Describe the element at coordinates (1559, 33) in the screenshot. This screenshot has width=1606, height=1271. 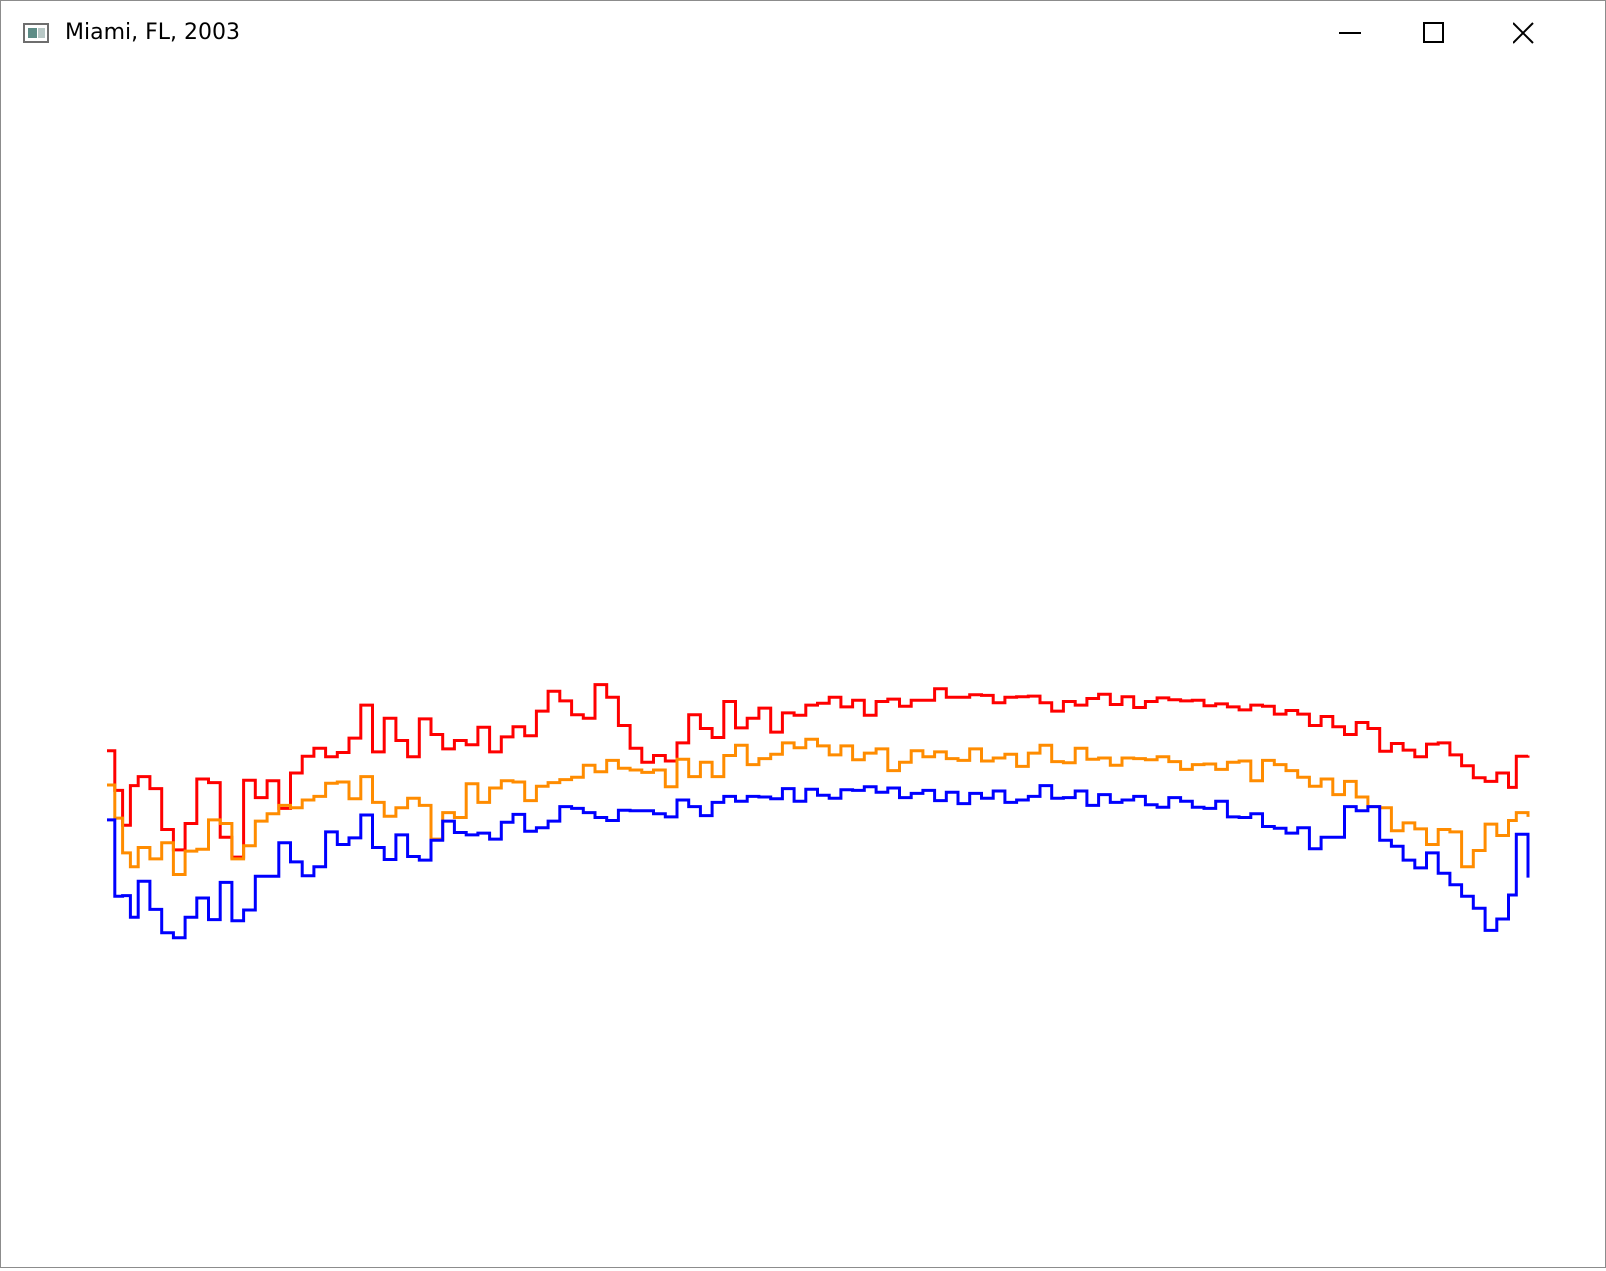
I see `close-button` at that location.